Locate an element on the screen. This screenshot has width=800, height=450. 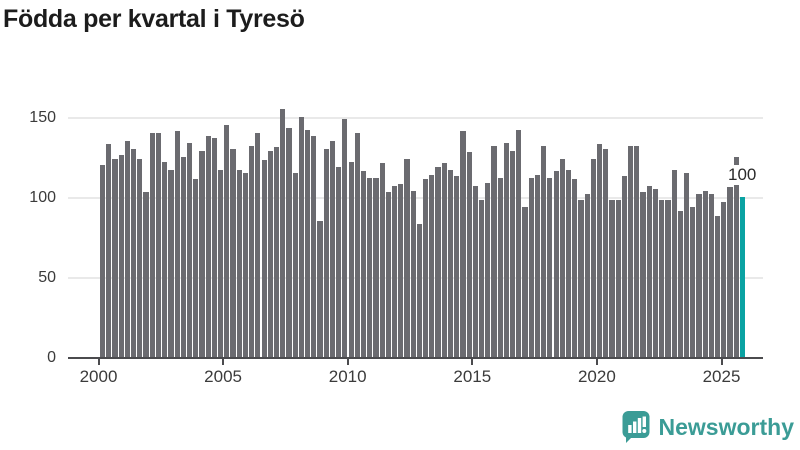
y-tick-label: 50 is located at coordinates (47, 277).